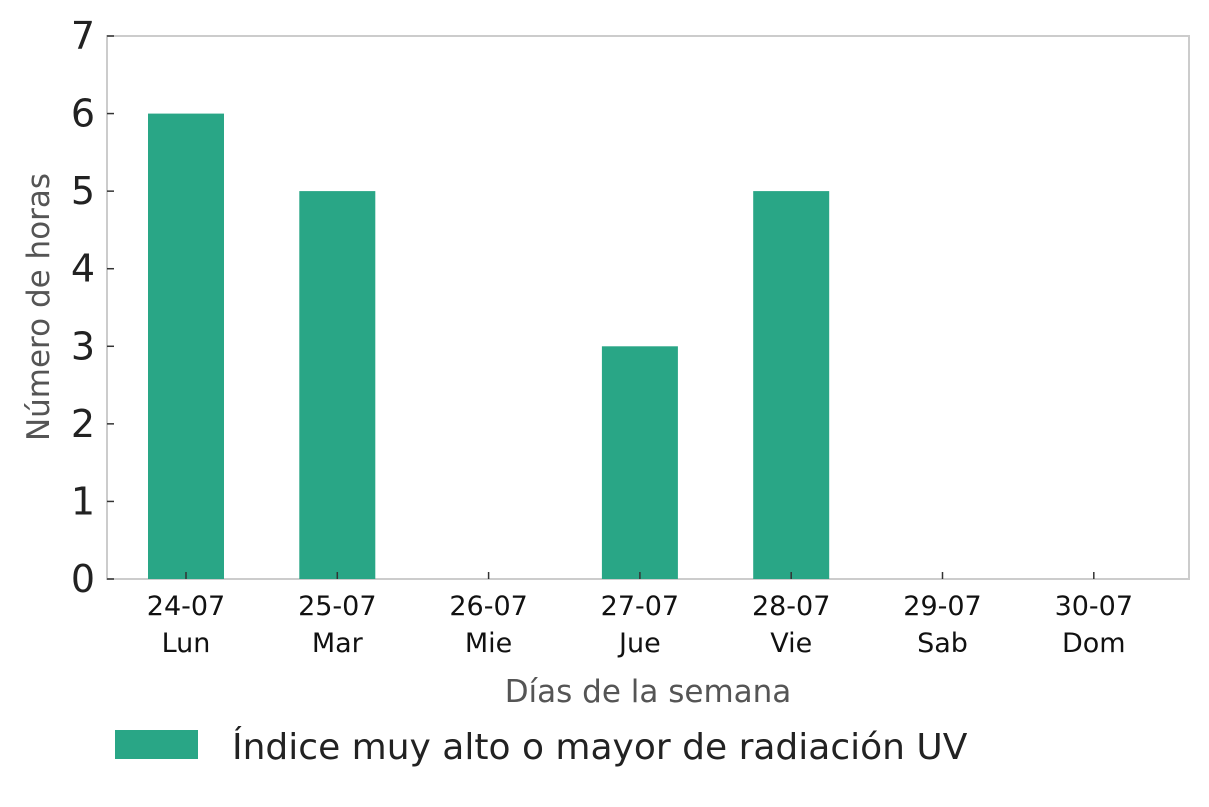 This screenshot has width=1209, height=807. Describe the element at coordinates (640, 606) in the screenshot. I see `x-tick-label-date: 27-07` at that location.